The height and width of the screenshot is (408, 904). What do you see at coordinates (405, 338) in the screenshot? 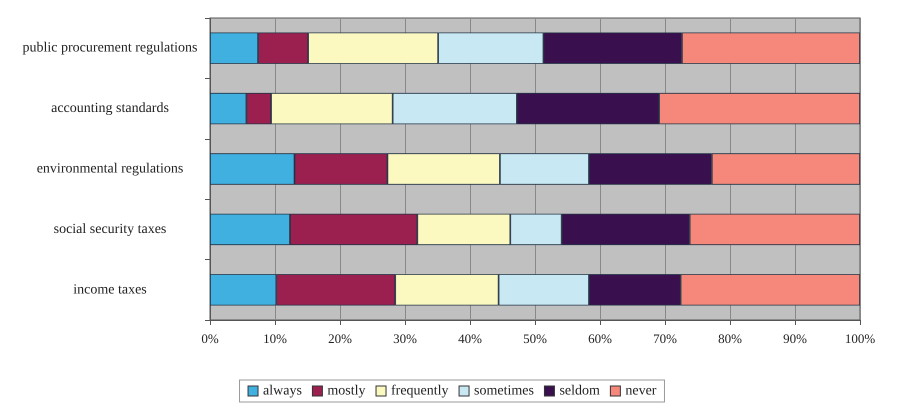
I see `x-tick-label: 30%` at bounding box center [405, 338].